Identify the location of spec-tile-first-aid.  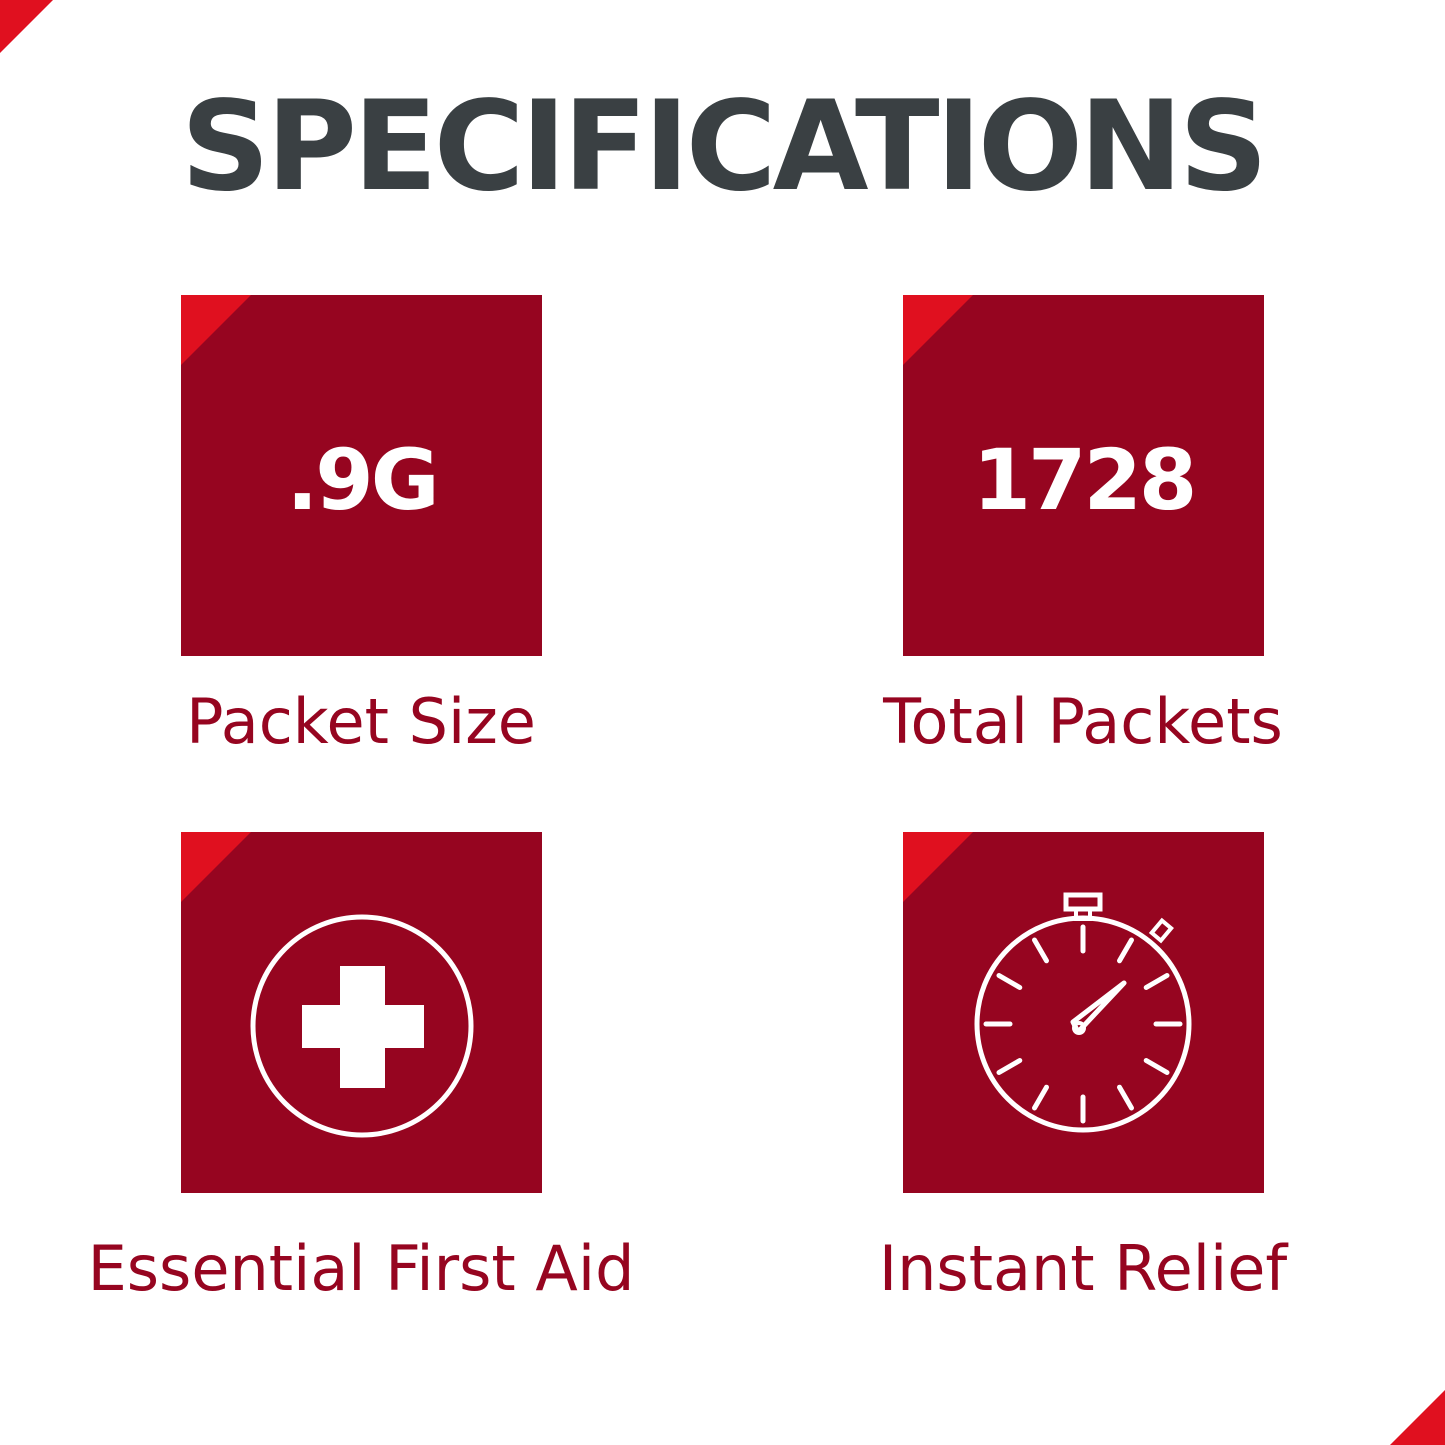
(361, 1012).